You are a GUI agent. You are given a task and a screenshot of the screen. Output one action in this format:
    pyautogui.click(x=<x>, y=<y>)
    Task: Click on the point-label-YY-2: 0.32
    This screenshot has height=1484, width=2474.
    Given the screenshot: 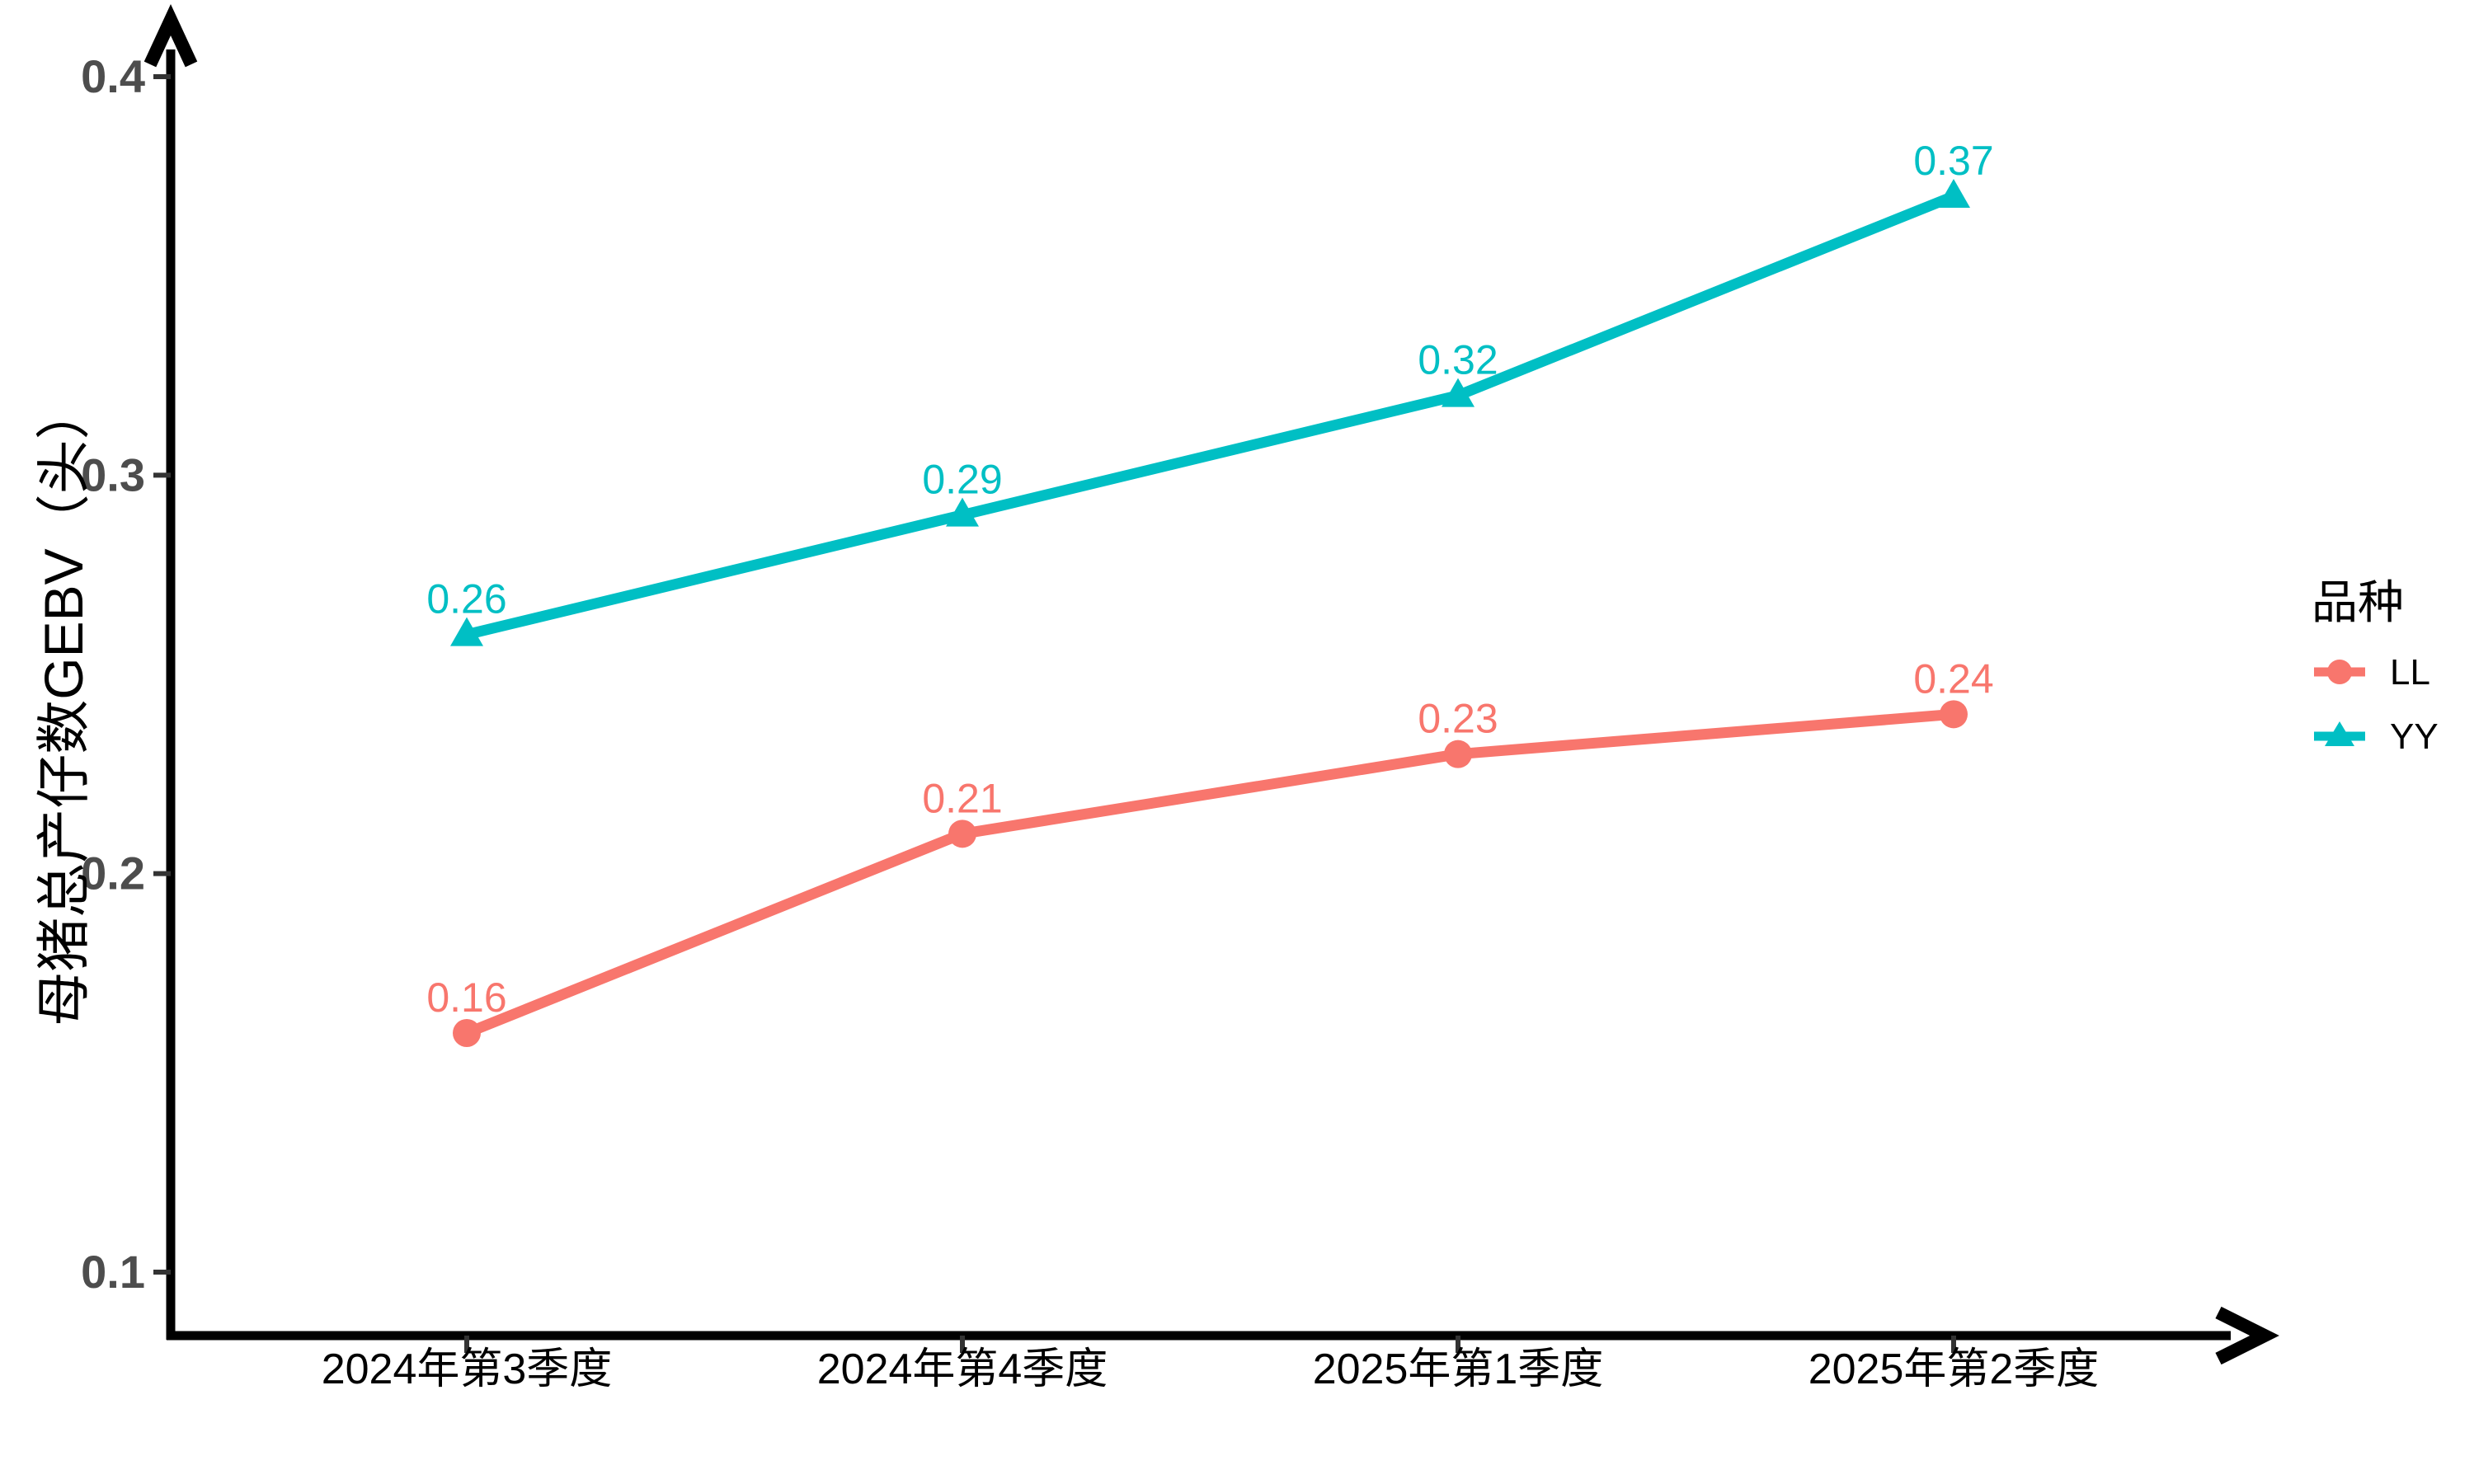 What is the action you would take?
    pyautogui.click(x=1458, y=360)
    